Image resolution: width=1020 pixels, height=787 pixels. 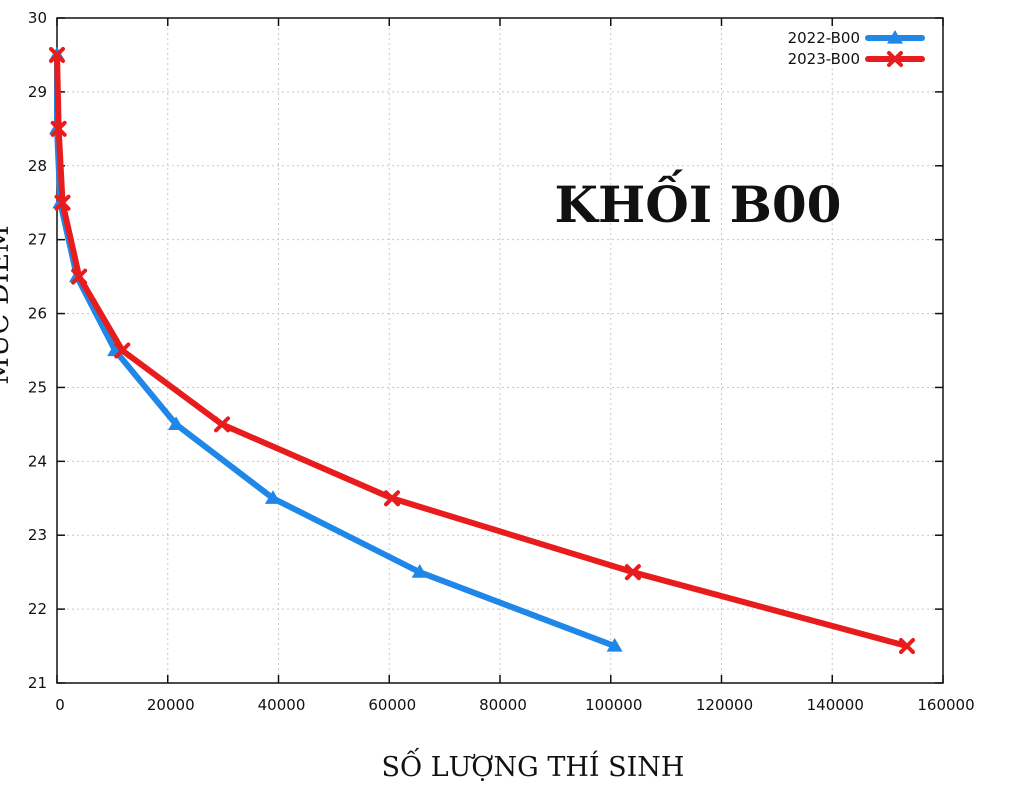 What do you see at coordinates (60, 705) in the screenshot?
I see `x-tick-label: 0` at bounding box center [60, 705].